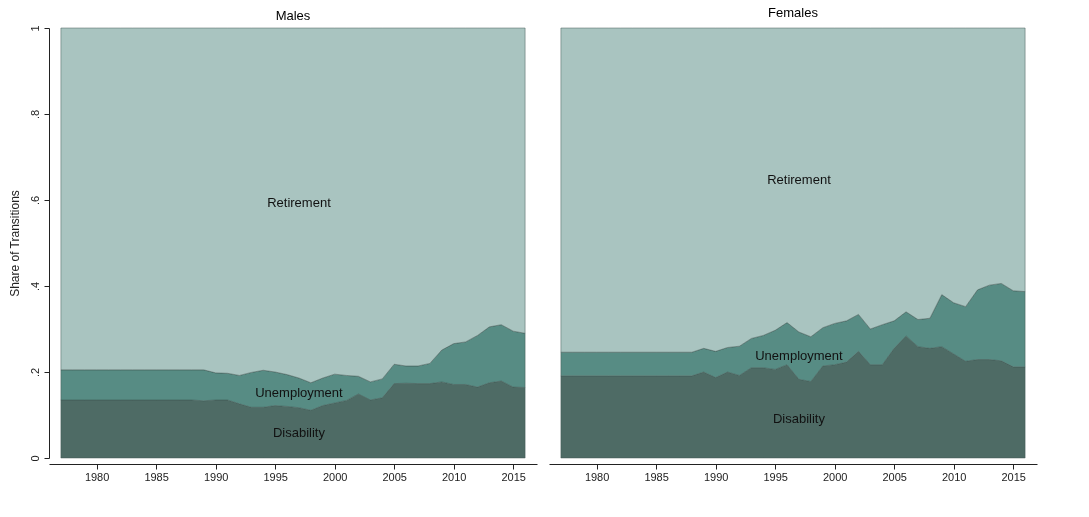 This screenshot has height=517, width=1089. I want to click on y-tick-label: .6, so click(34, 200).